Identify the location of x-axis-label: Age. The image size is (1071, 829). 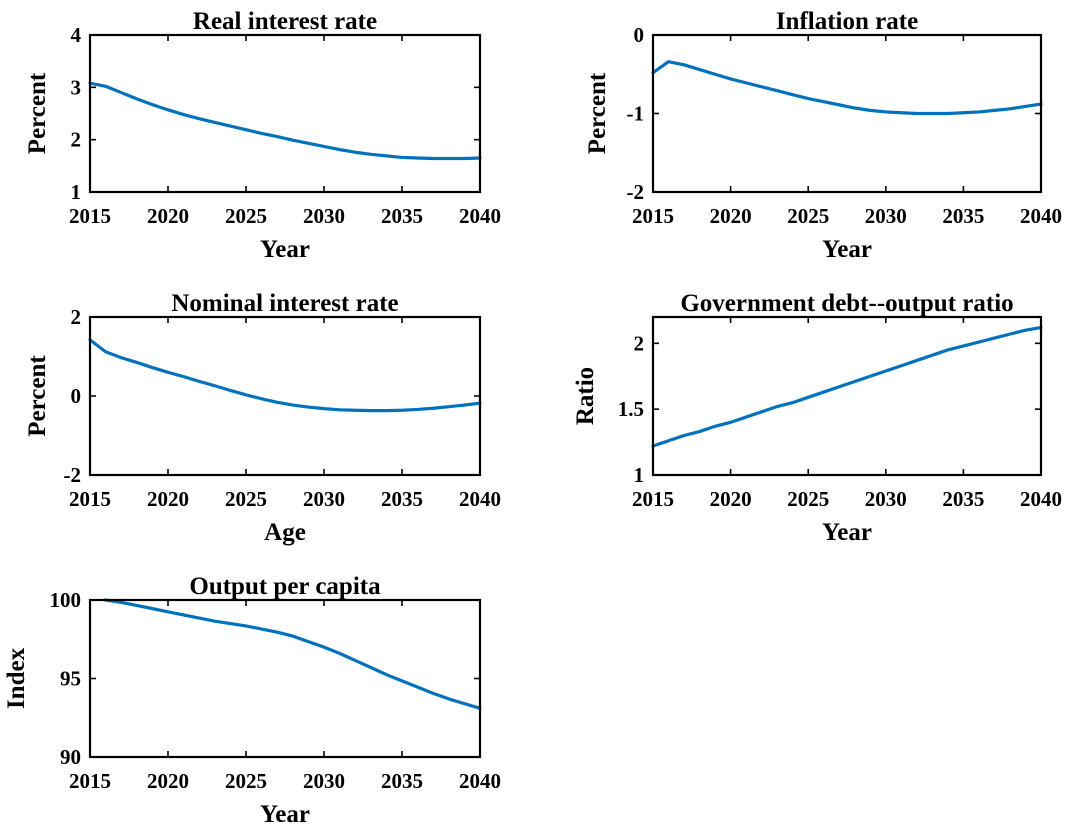
(285, 532).